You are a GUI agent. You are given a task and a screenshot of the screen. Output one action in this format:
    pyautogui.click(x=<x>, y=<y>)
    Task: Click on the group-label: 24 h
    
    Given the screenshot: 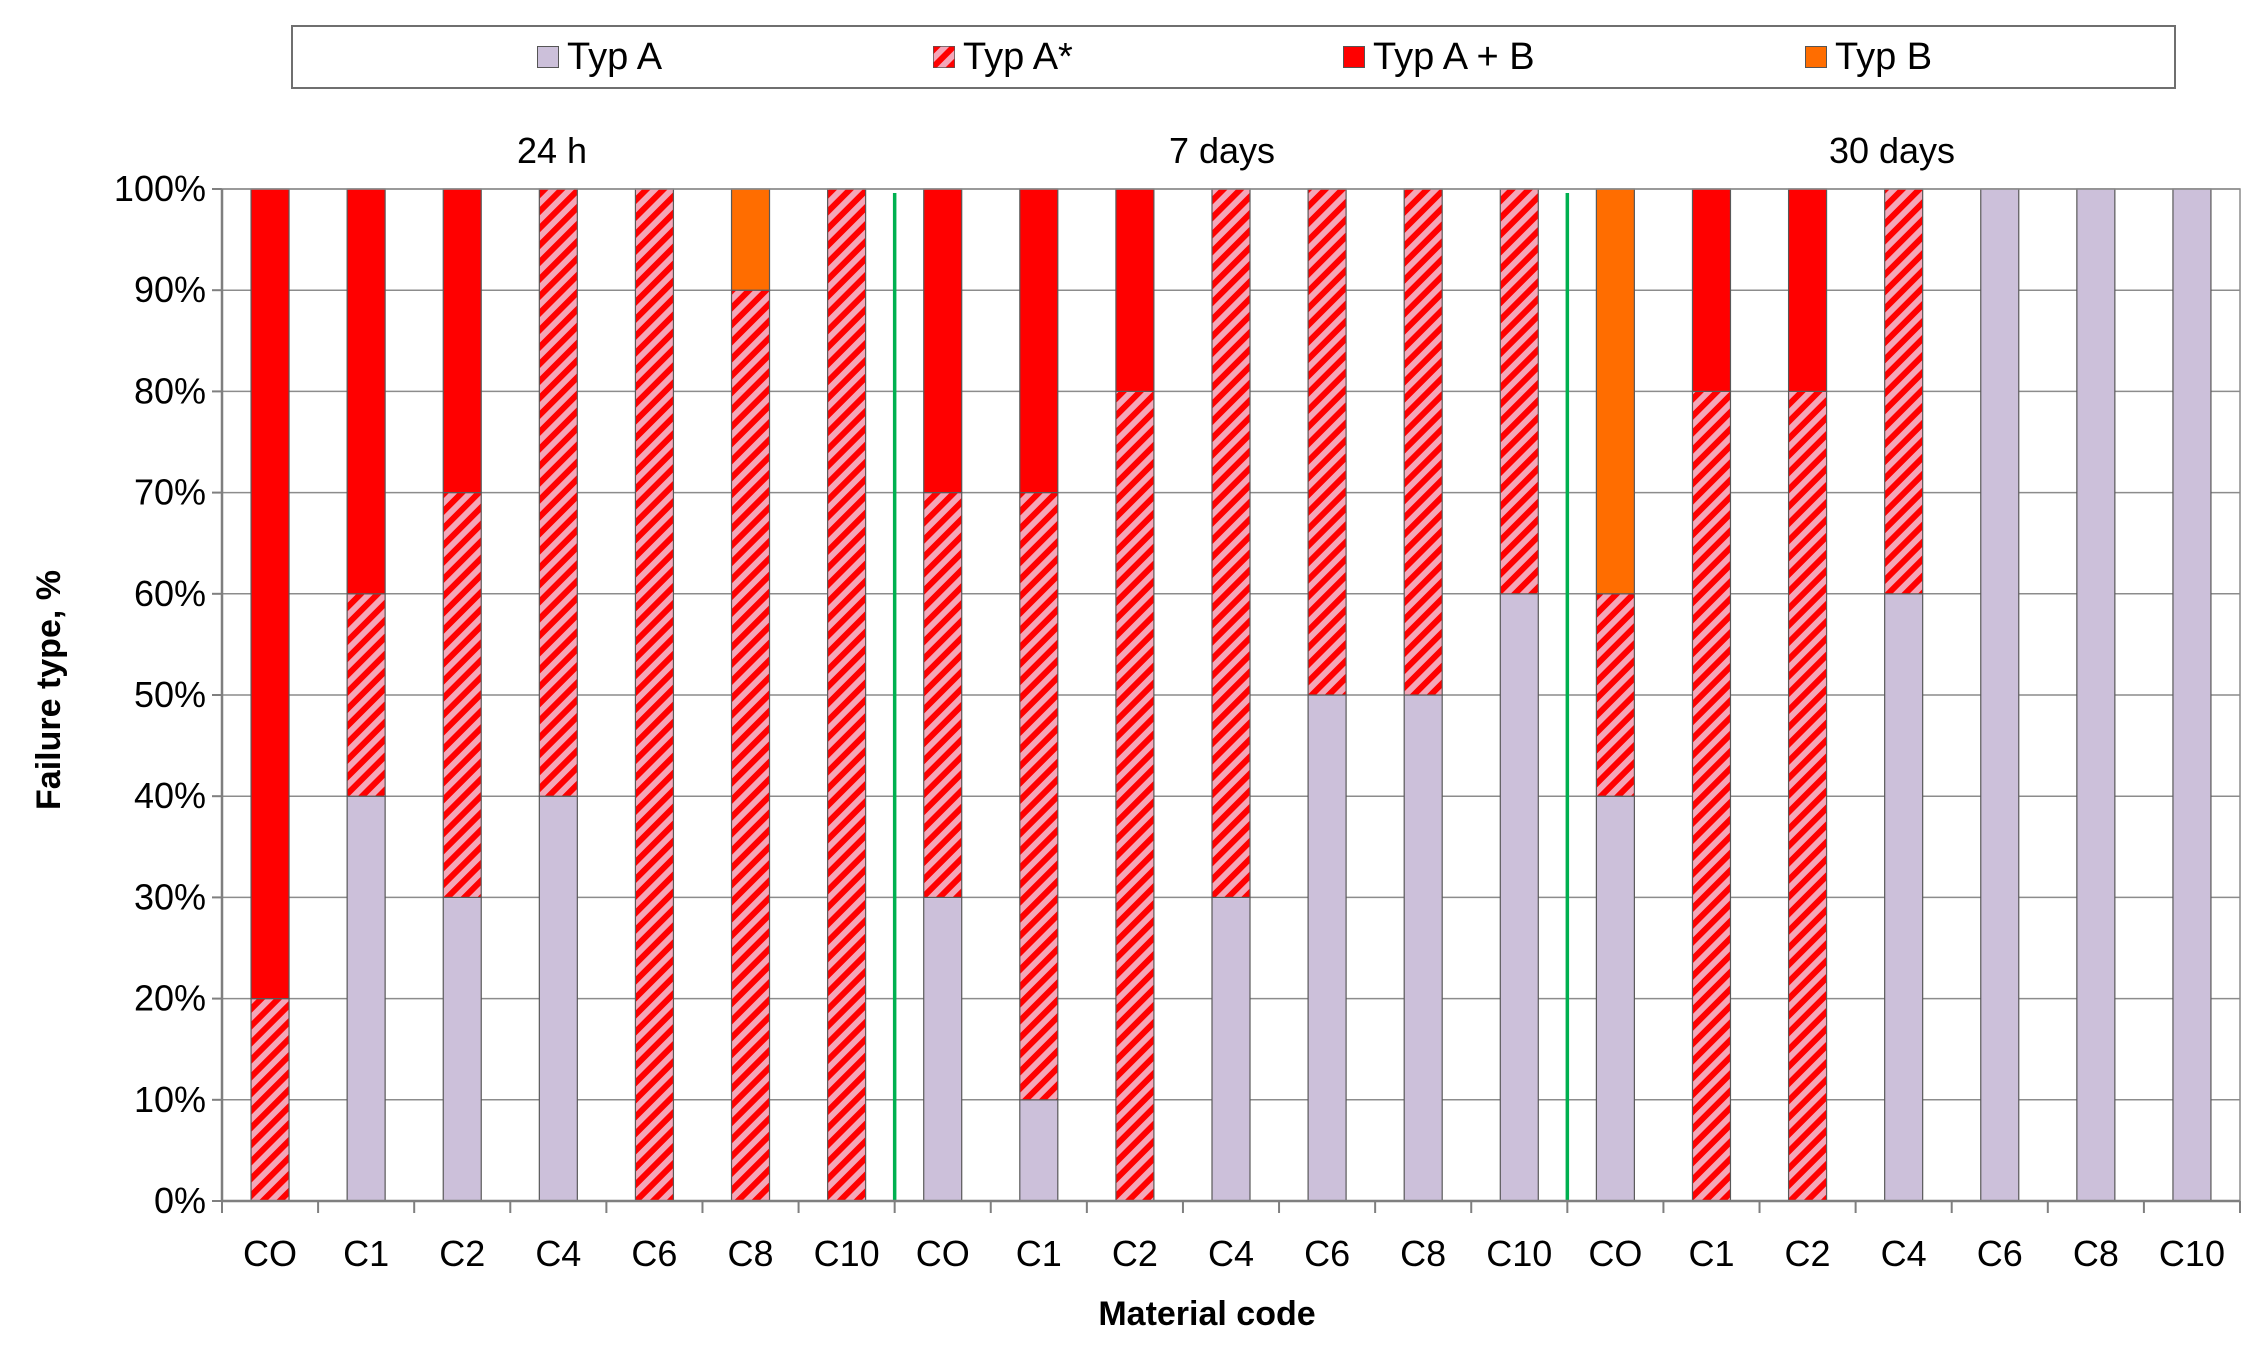 What is the action you would take?
    pyautogui.click(x=552, y=150)
    